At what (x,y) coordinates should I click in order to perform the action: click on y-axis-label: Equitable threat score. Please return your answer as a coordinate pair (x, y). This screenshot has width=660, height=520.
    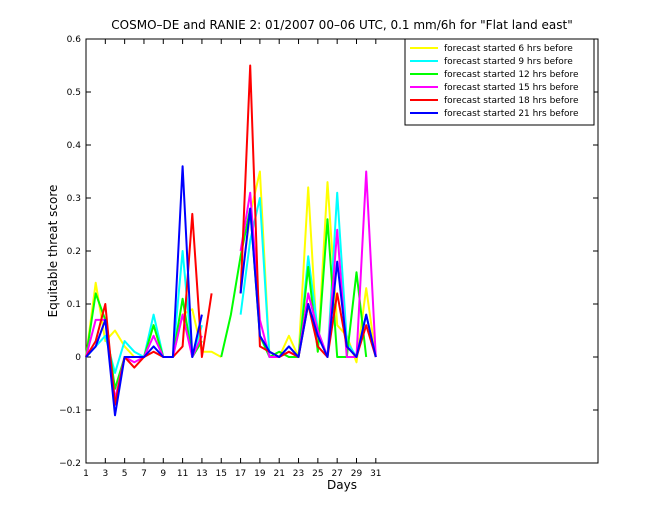
    Looking at the image, I should click on (53, 251).